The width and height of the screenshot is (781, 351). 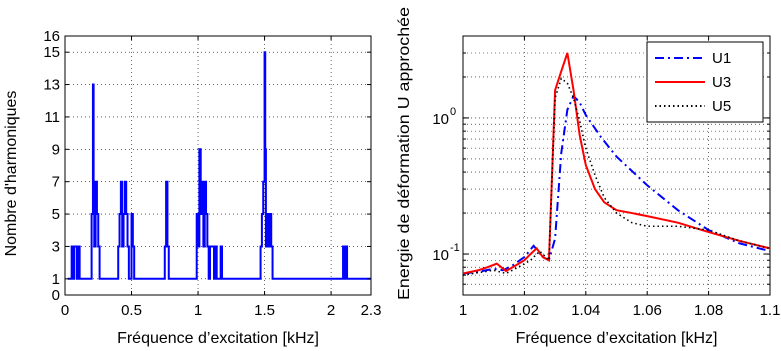 What do you see at coordinates (721, 82) in the screenshot?
I see `legend-label: U3` at bounding box center [721, 82].